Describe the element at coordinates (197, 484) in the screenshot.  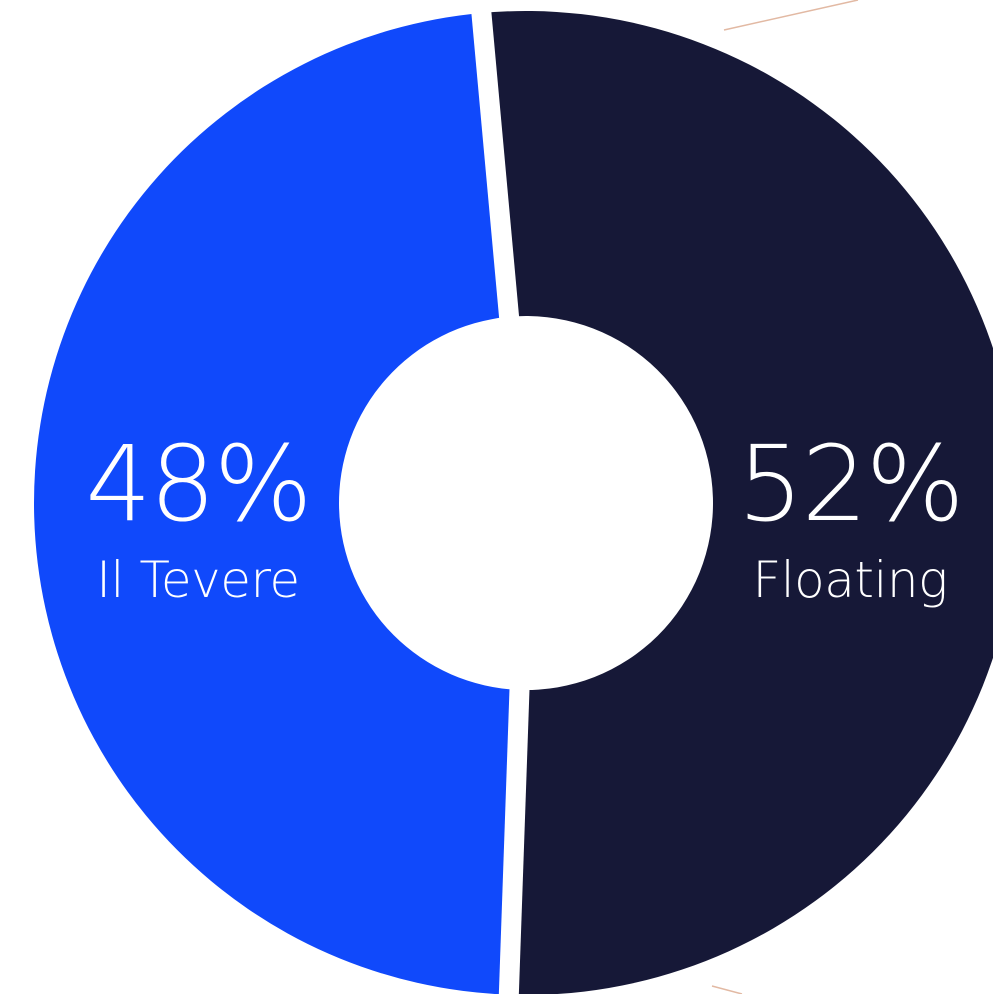
I see `slice-value-label-il-tevere: 48%` at that location.